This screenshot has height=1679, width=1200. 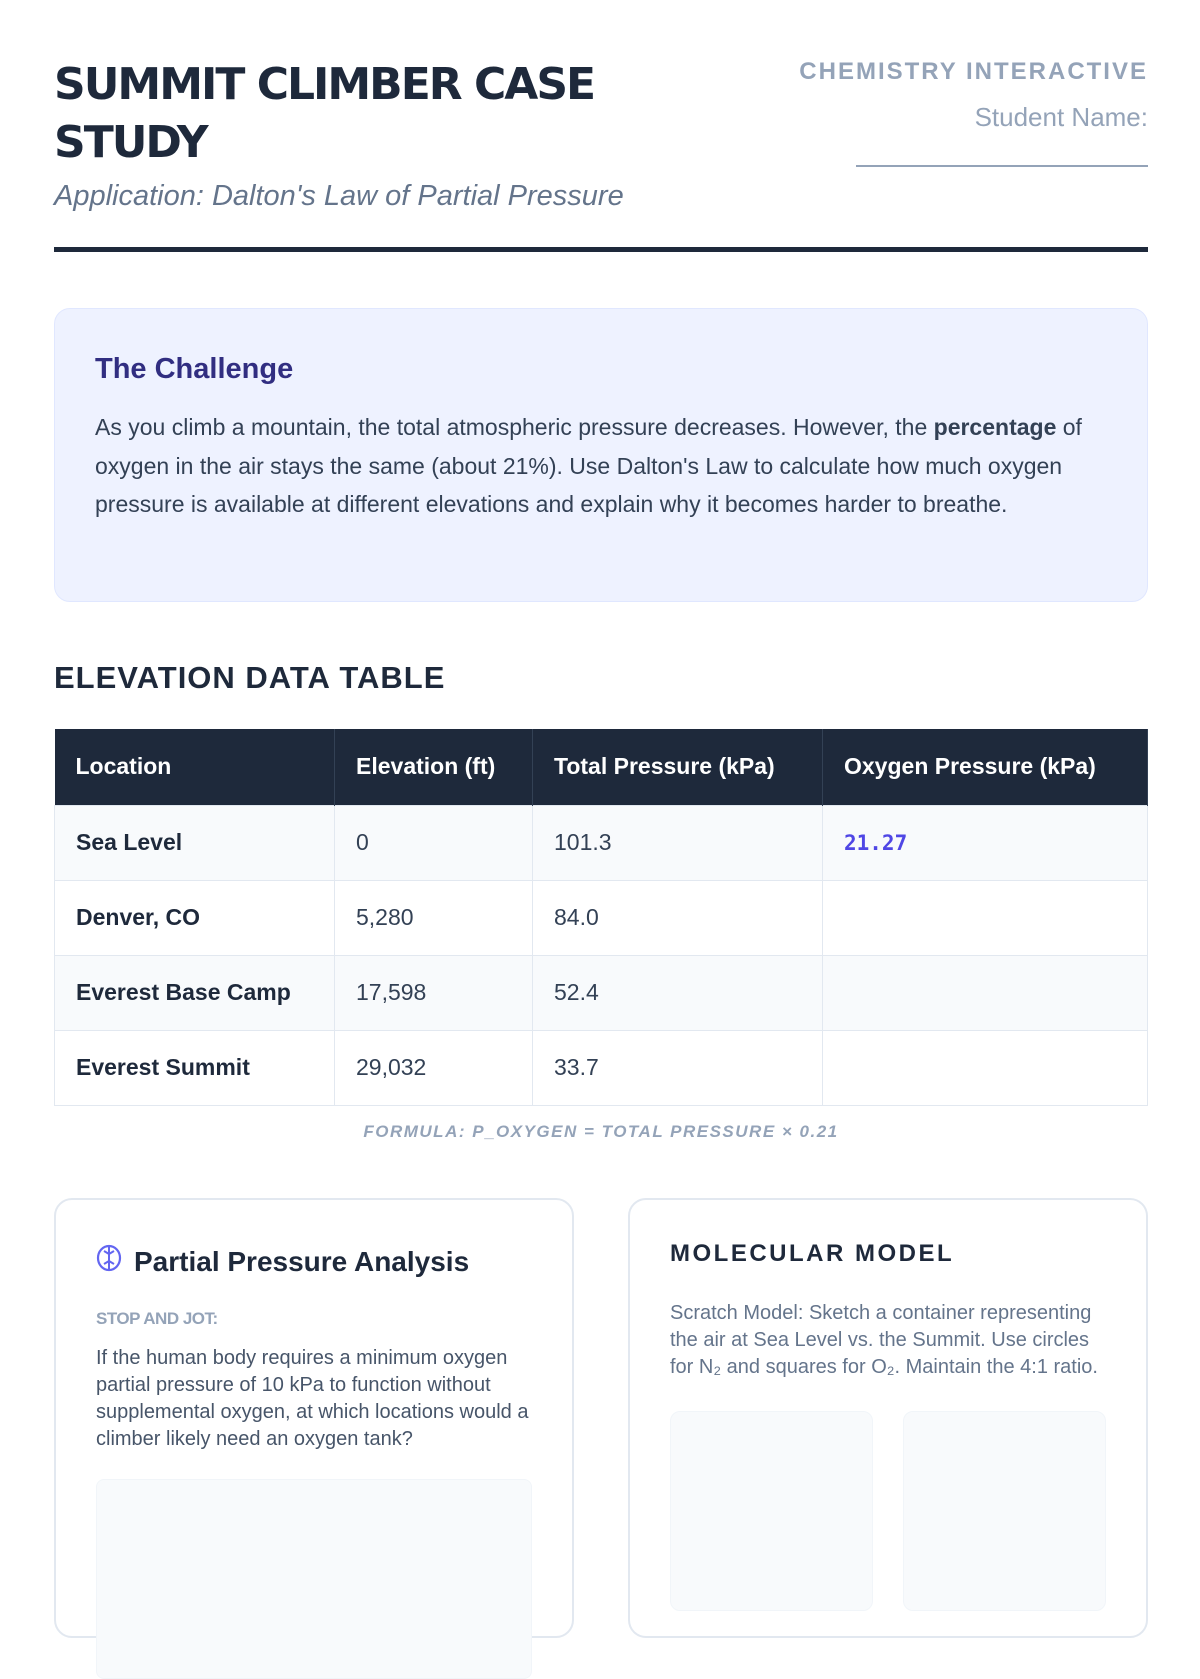 What do you see at coordinates (985, 767) in the screenshot?
I see `column-header: Oxygen Pressure (kPa)` at bounding box center [985, 767].